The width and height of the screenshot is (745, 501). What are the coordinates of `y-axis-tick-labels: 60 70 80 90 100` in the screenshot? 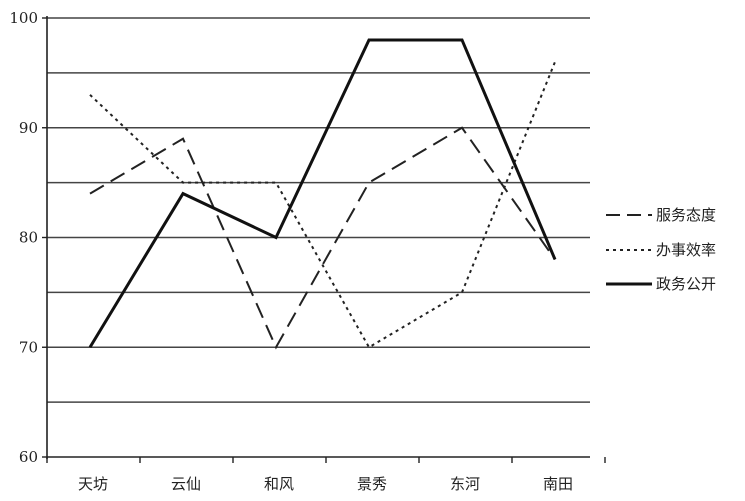 It's located at (23, 237).